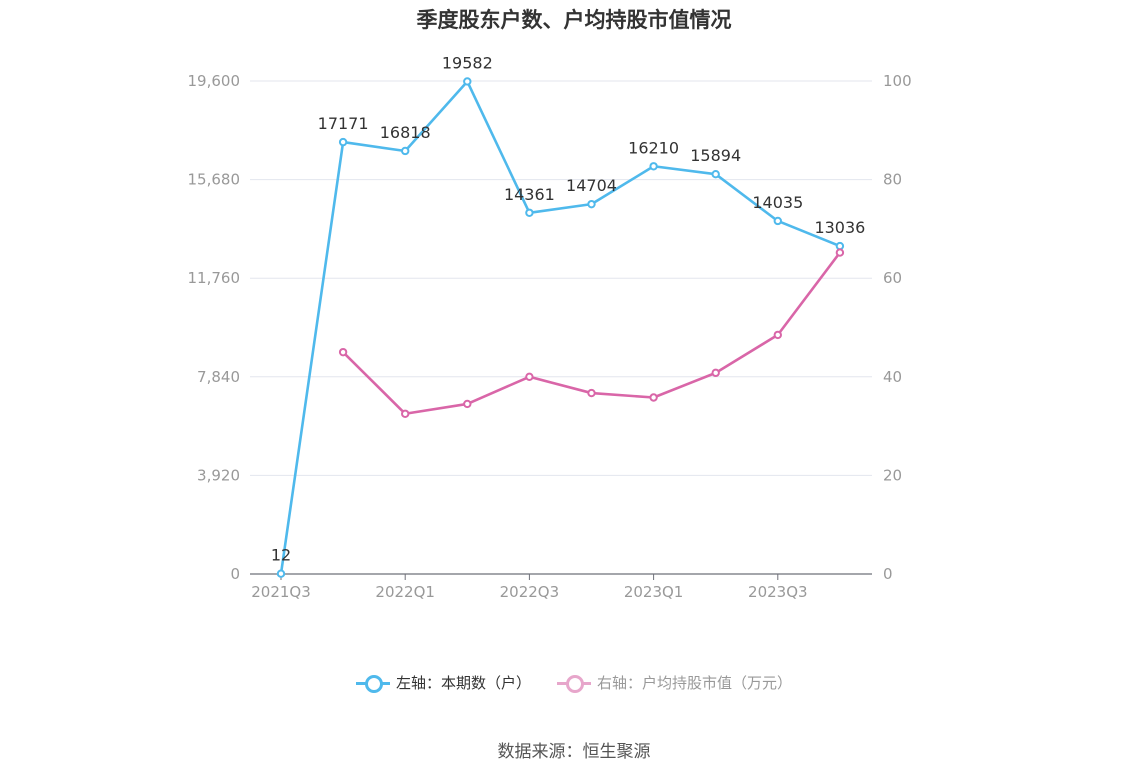 This screenshot has width=1148, height=776. Describe the element at coordinates (530, 592) in the screenshot. I see `x-tick-label: 2022Q3` at that location.